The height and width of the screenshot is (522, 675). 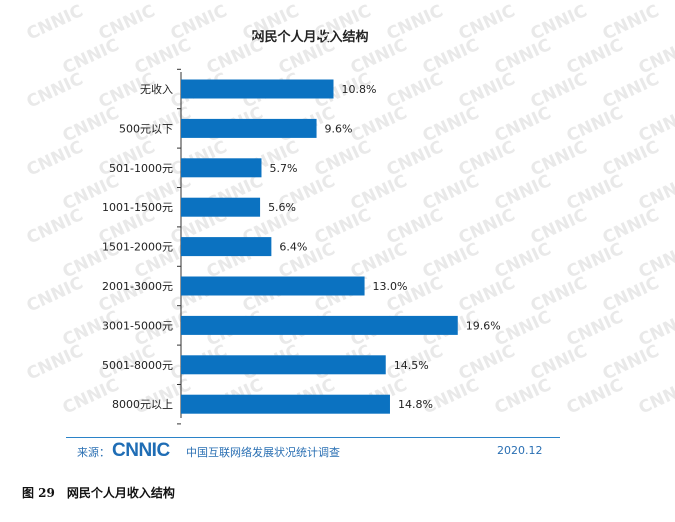 I want to click on watermark-text-7: CNNIC, so click(x=559, y=22).